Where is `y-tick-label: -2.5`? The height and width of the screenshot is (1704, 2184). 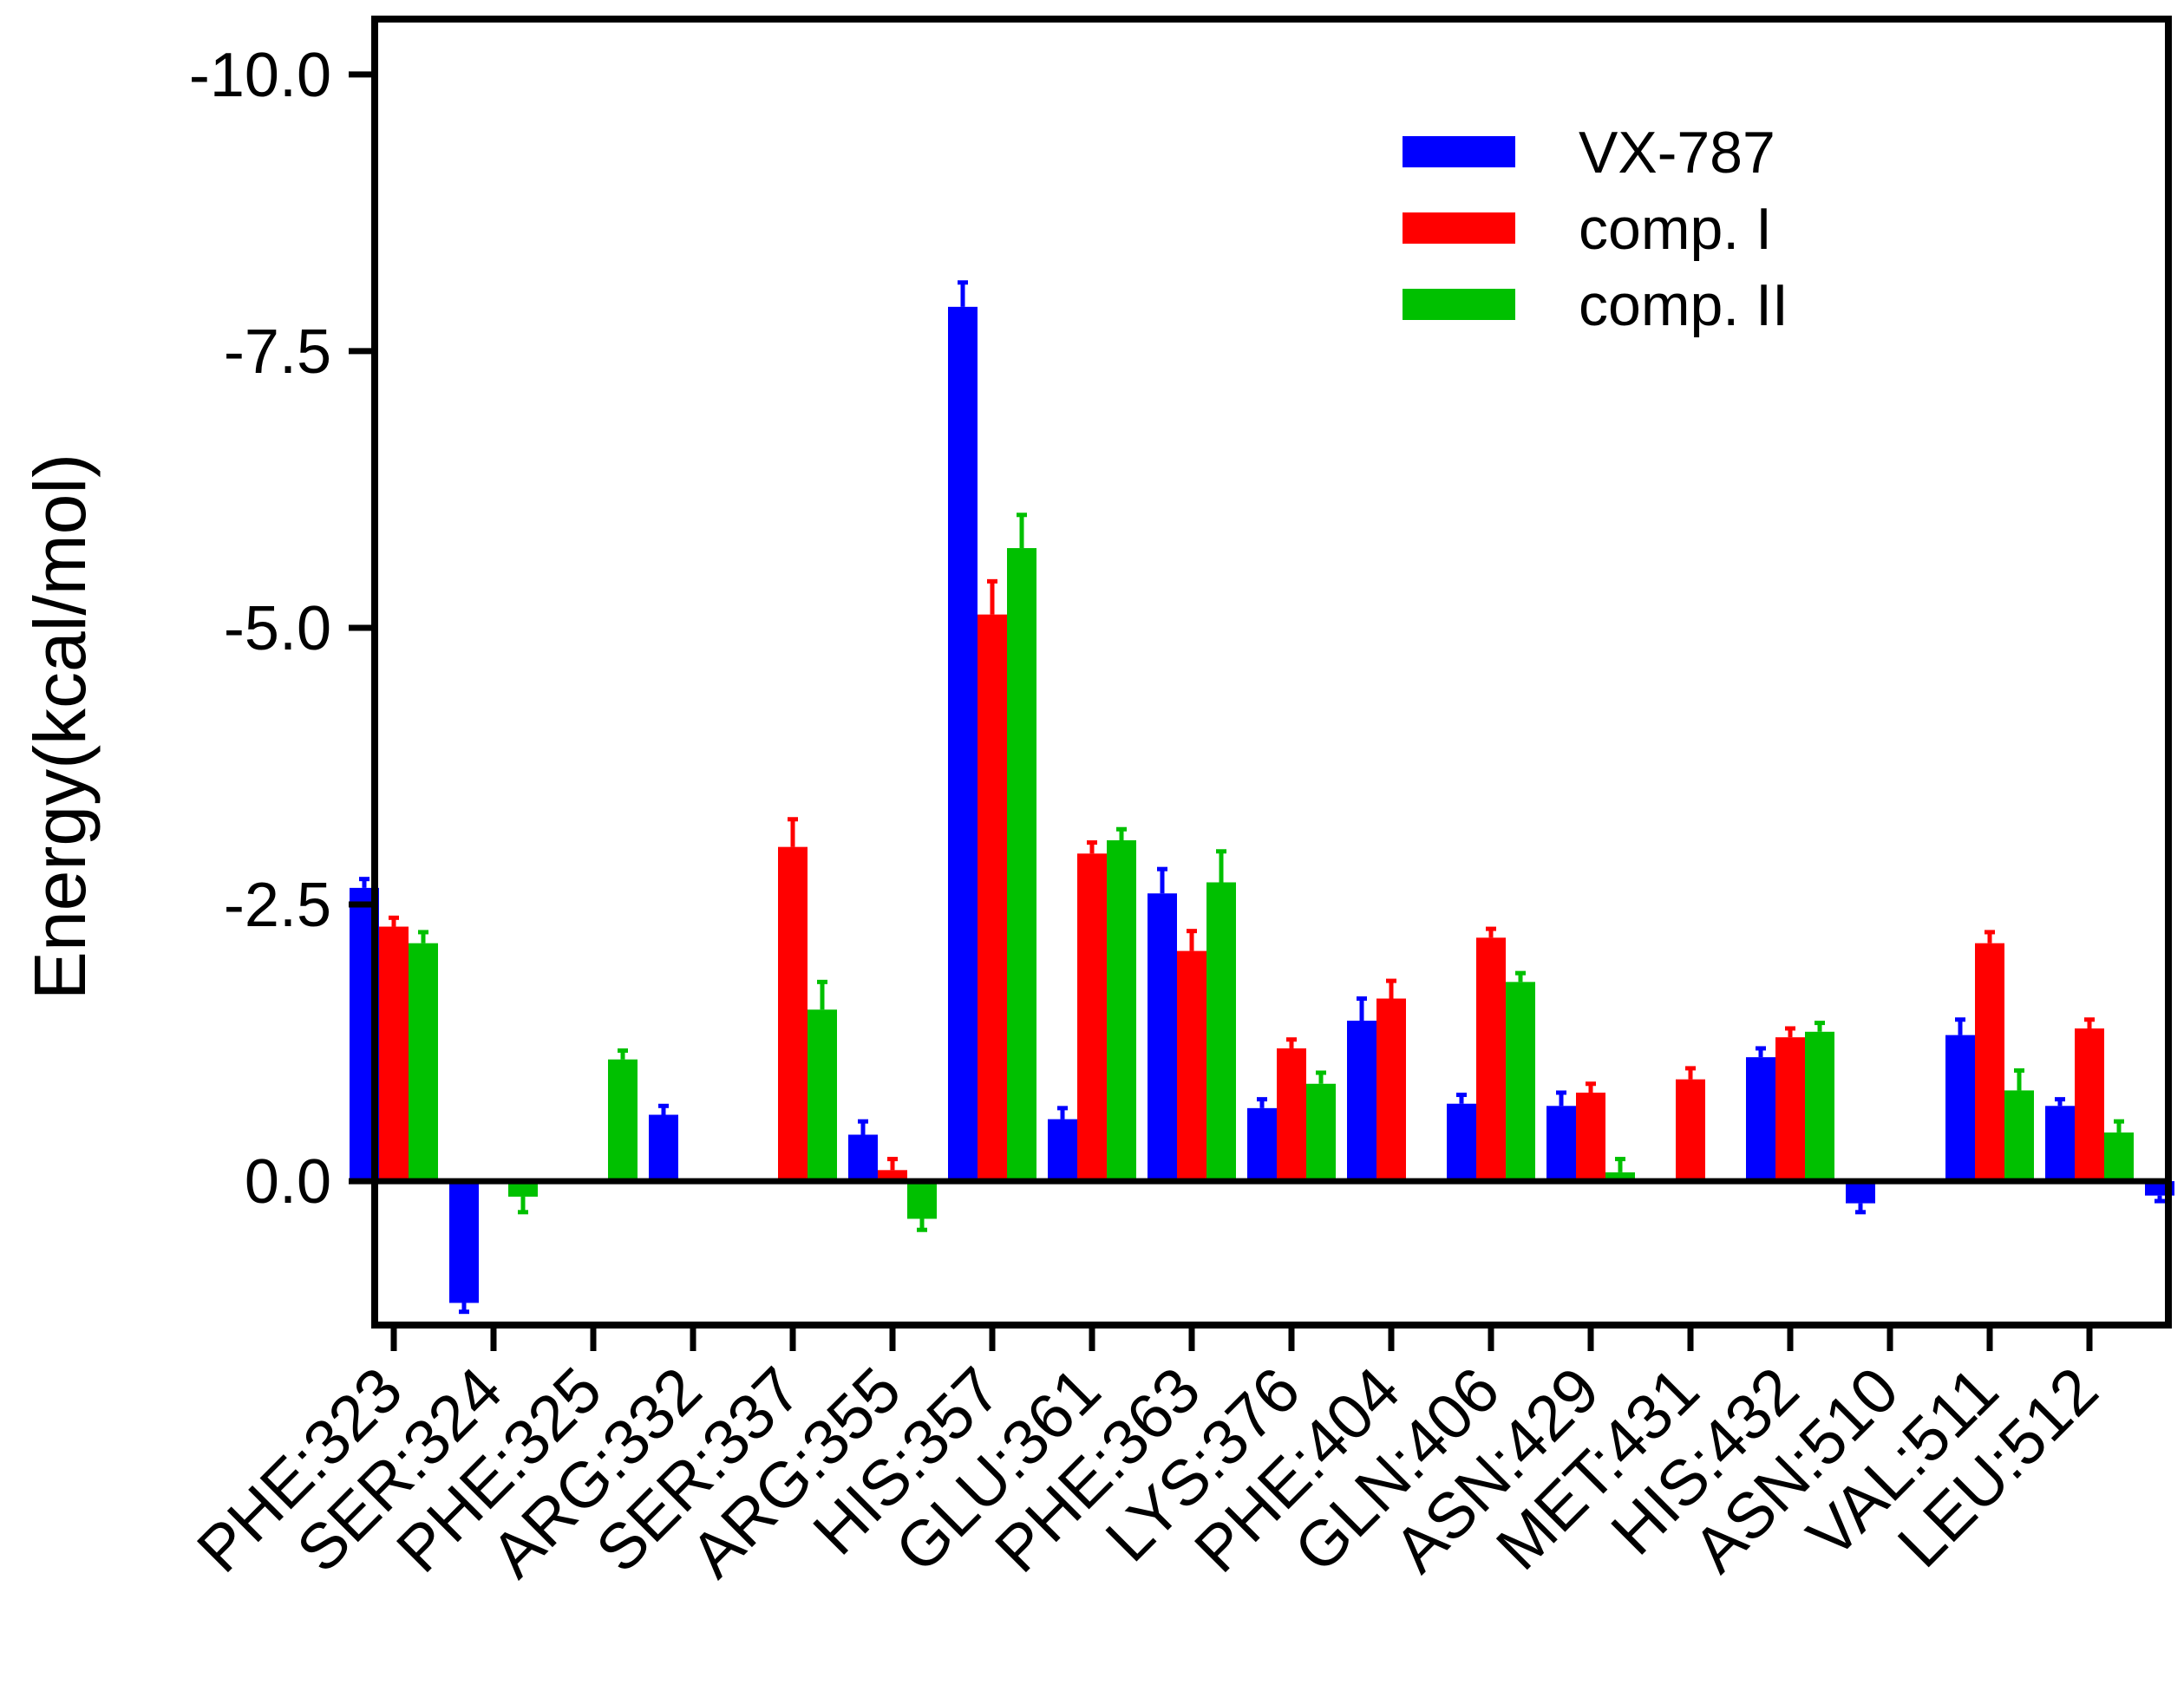
y-tick-label: -2.5 is located at coordinates (277, 905).